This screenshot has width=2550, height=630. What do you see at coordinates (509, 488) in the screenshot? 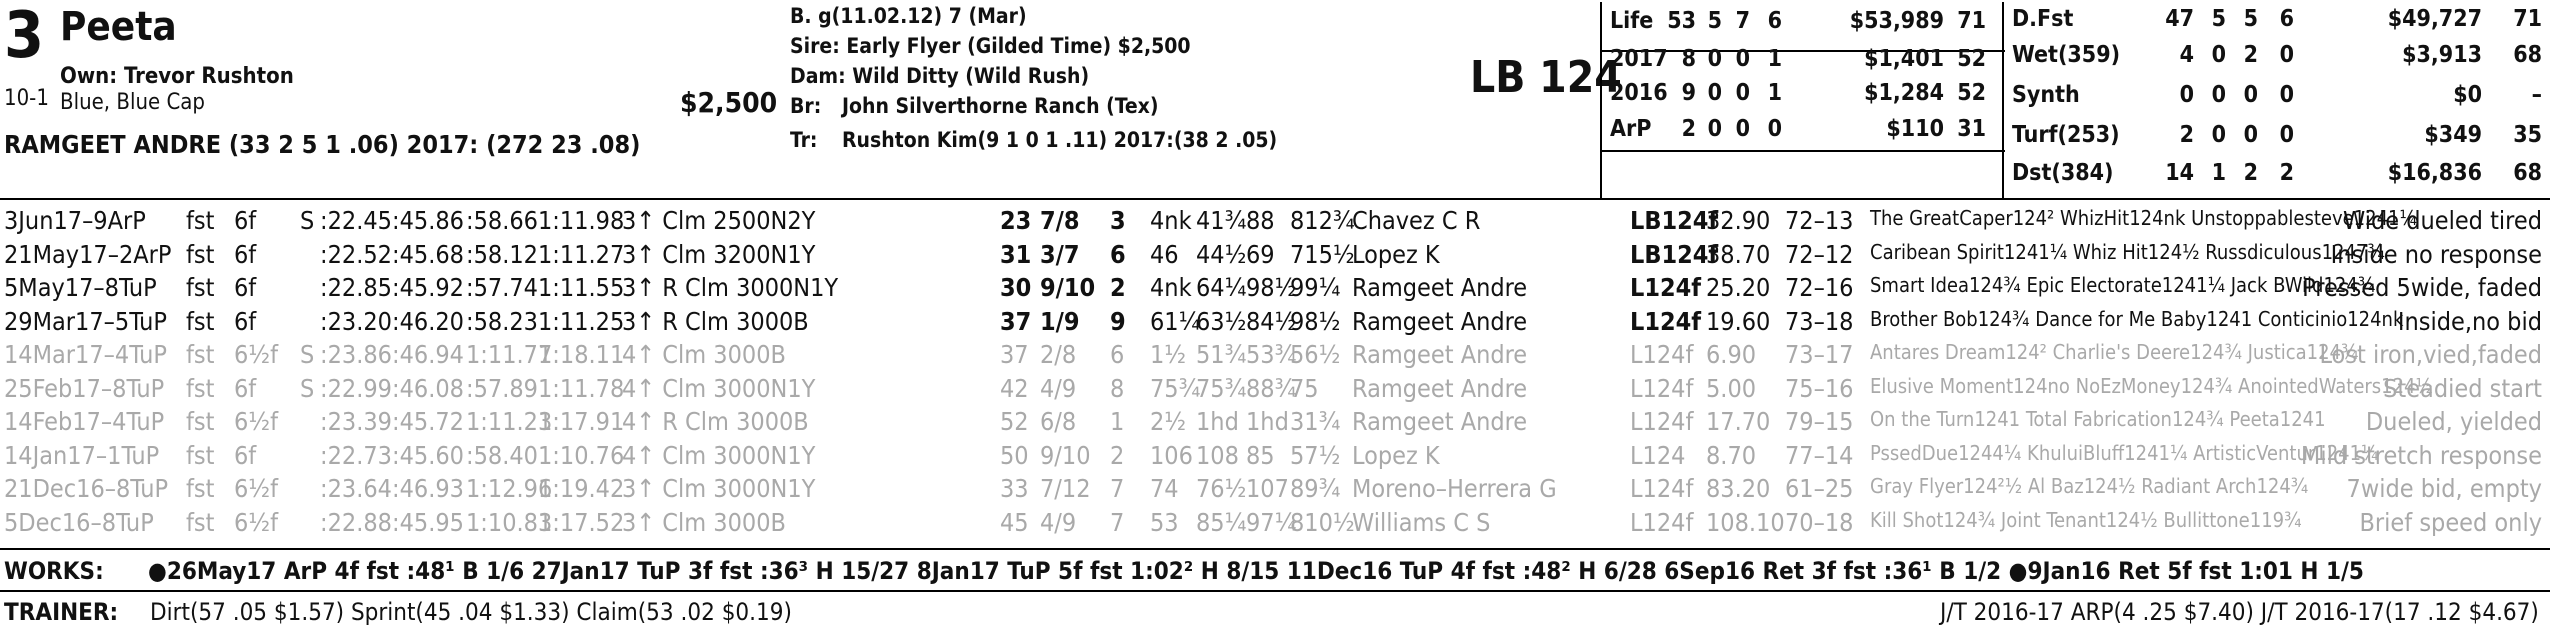
I see `pp-f3: 1:12.96` at bounding box center [509, 488].